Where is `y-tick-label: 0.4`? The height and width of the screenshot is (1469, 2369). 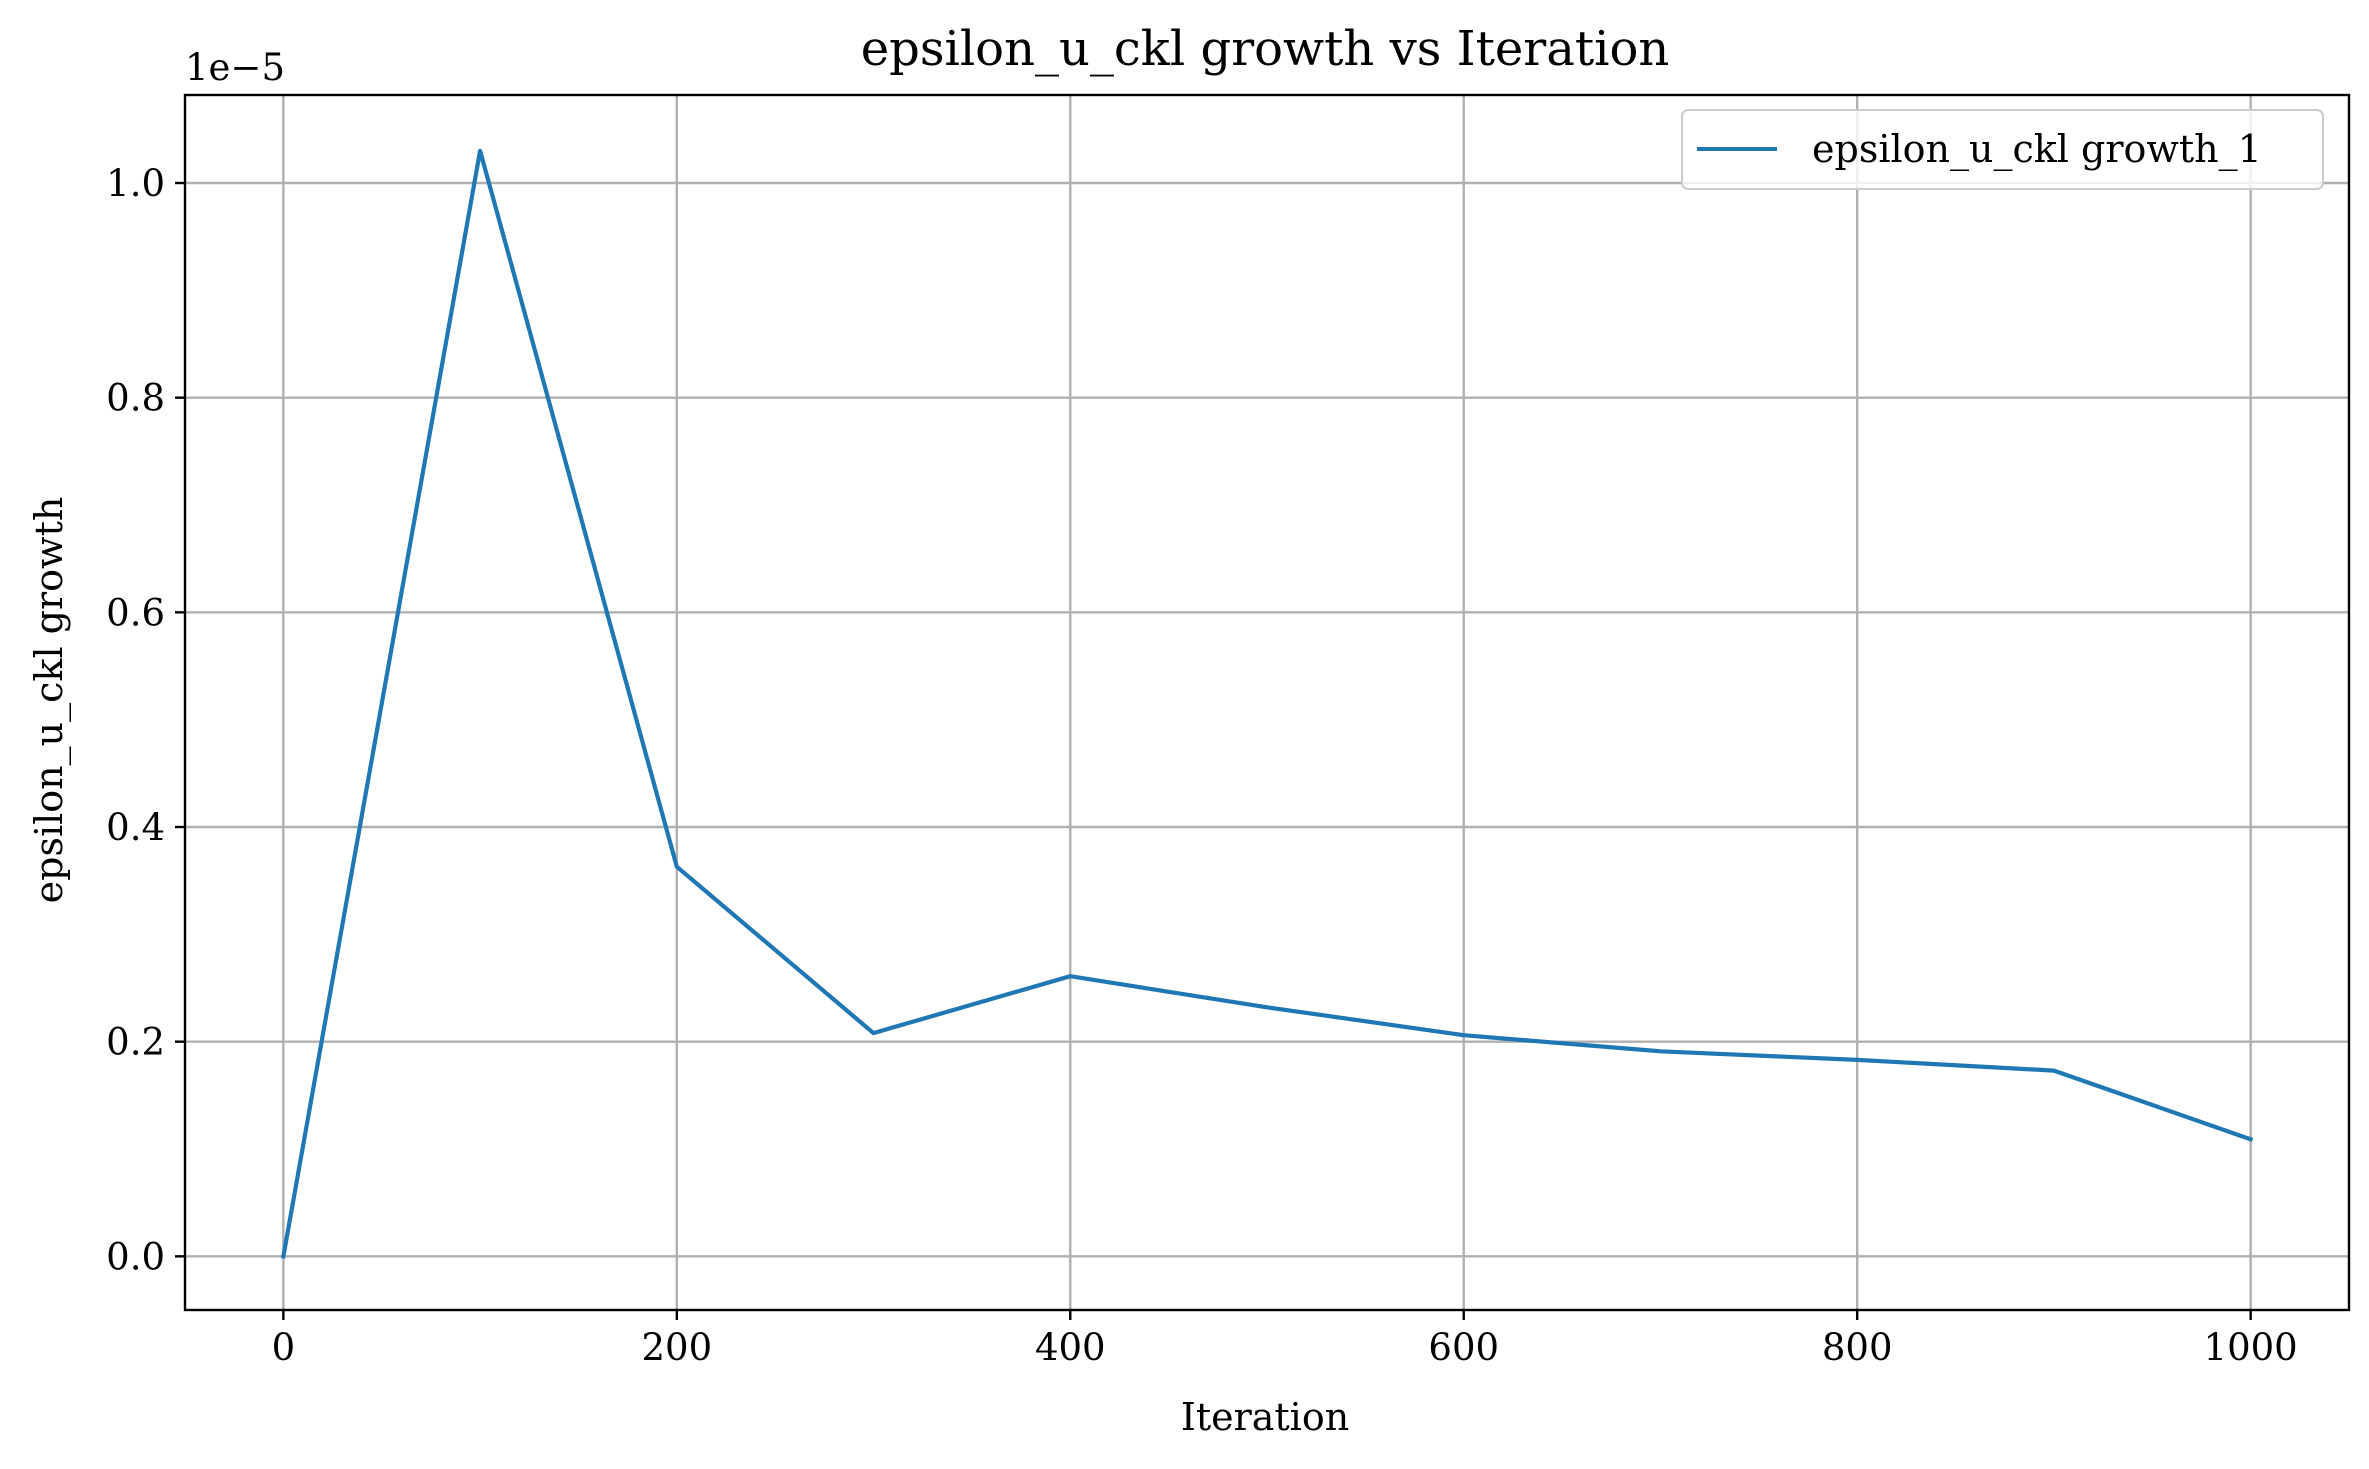 y-tick-label: 0.4 is located at coordinates (135, 827).